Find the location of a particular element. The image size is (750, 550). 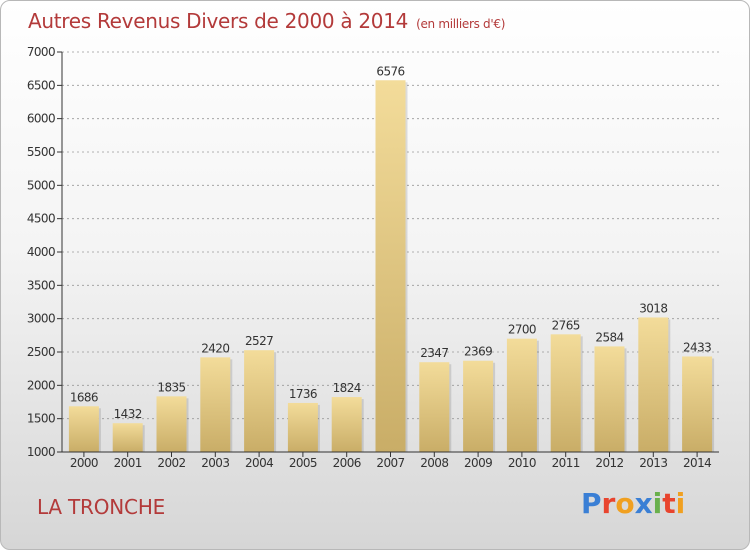

x-tick-label: 2009 is located at coordinates (478, 463).